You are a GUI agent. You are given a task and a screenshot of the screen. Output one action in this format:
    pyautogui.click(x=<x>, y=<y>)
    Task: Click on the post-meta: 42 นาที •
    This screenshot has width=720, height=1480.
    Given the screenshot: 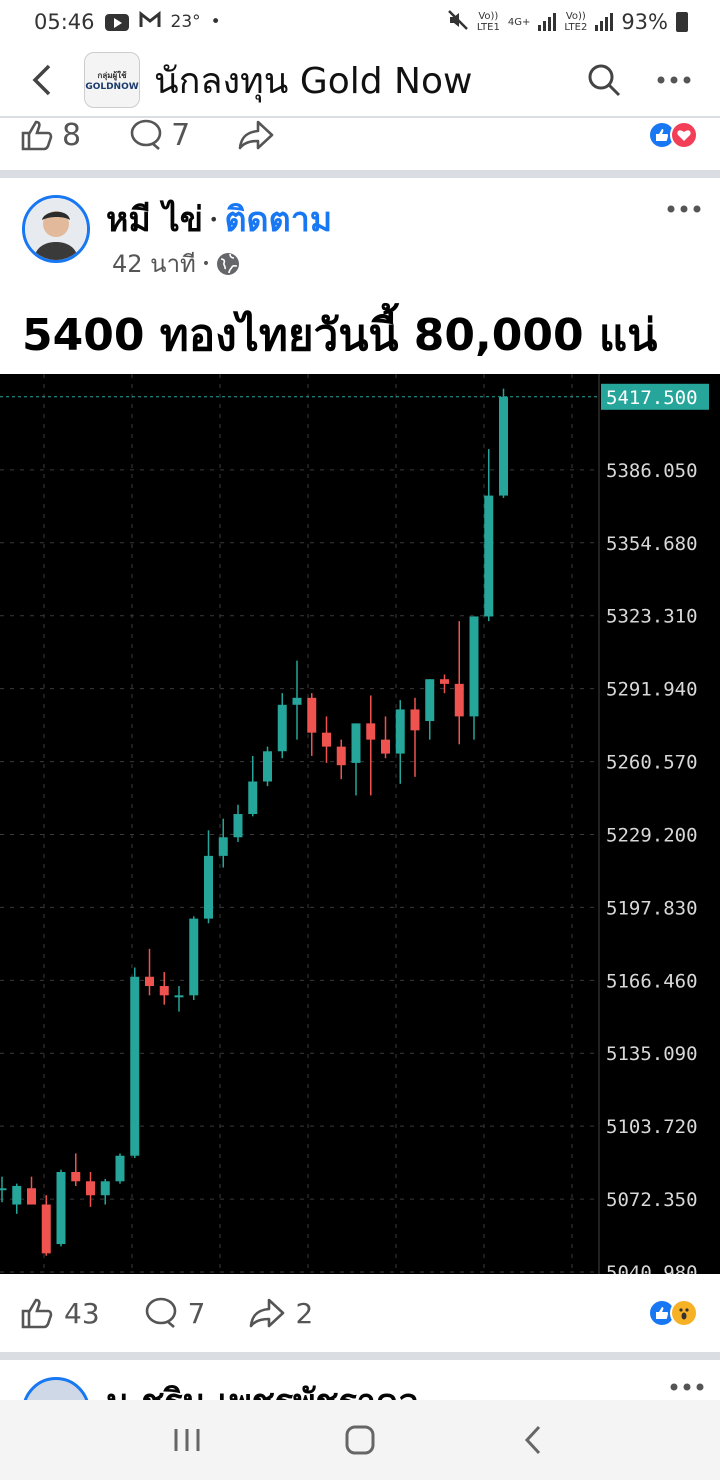 What is the action you would take?
    pyautogui.click(x=176, y=263)
    